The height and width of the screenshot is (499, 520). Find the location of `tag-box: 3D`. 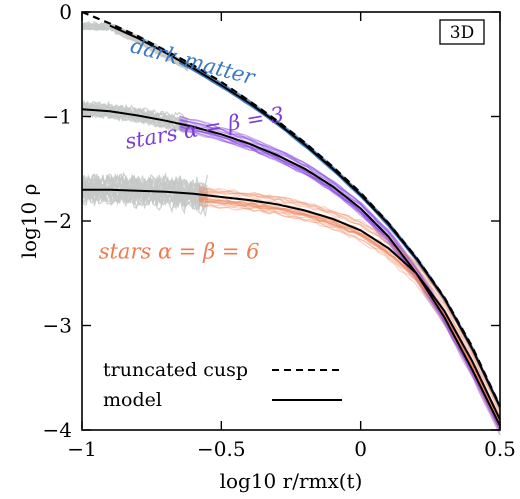

tag-box: 3D is located at coordinates (462, 32).